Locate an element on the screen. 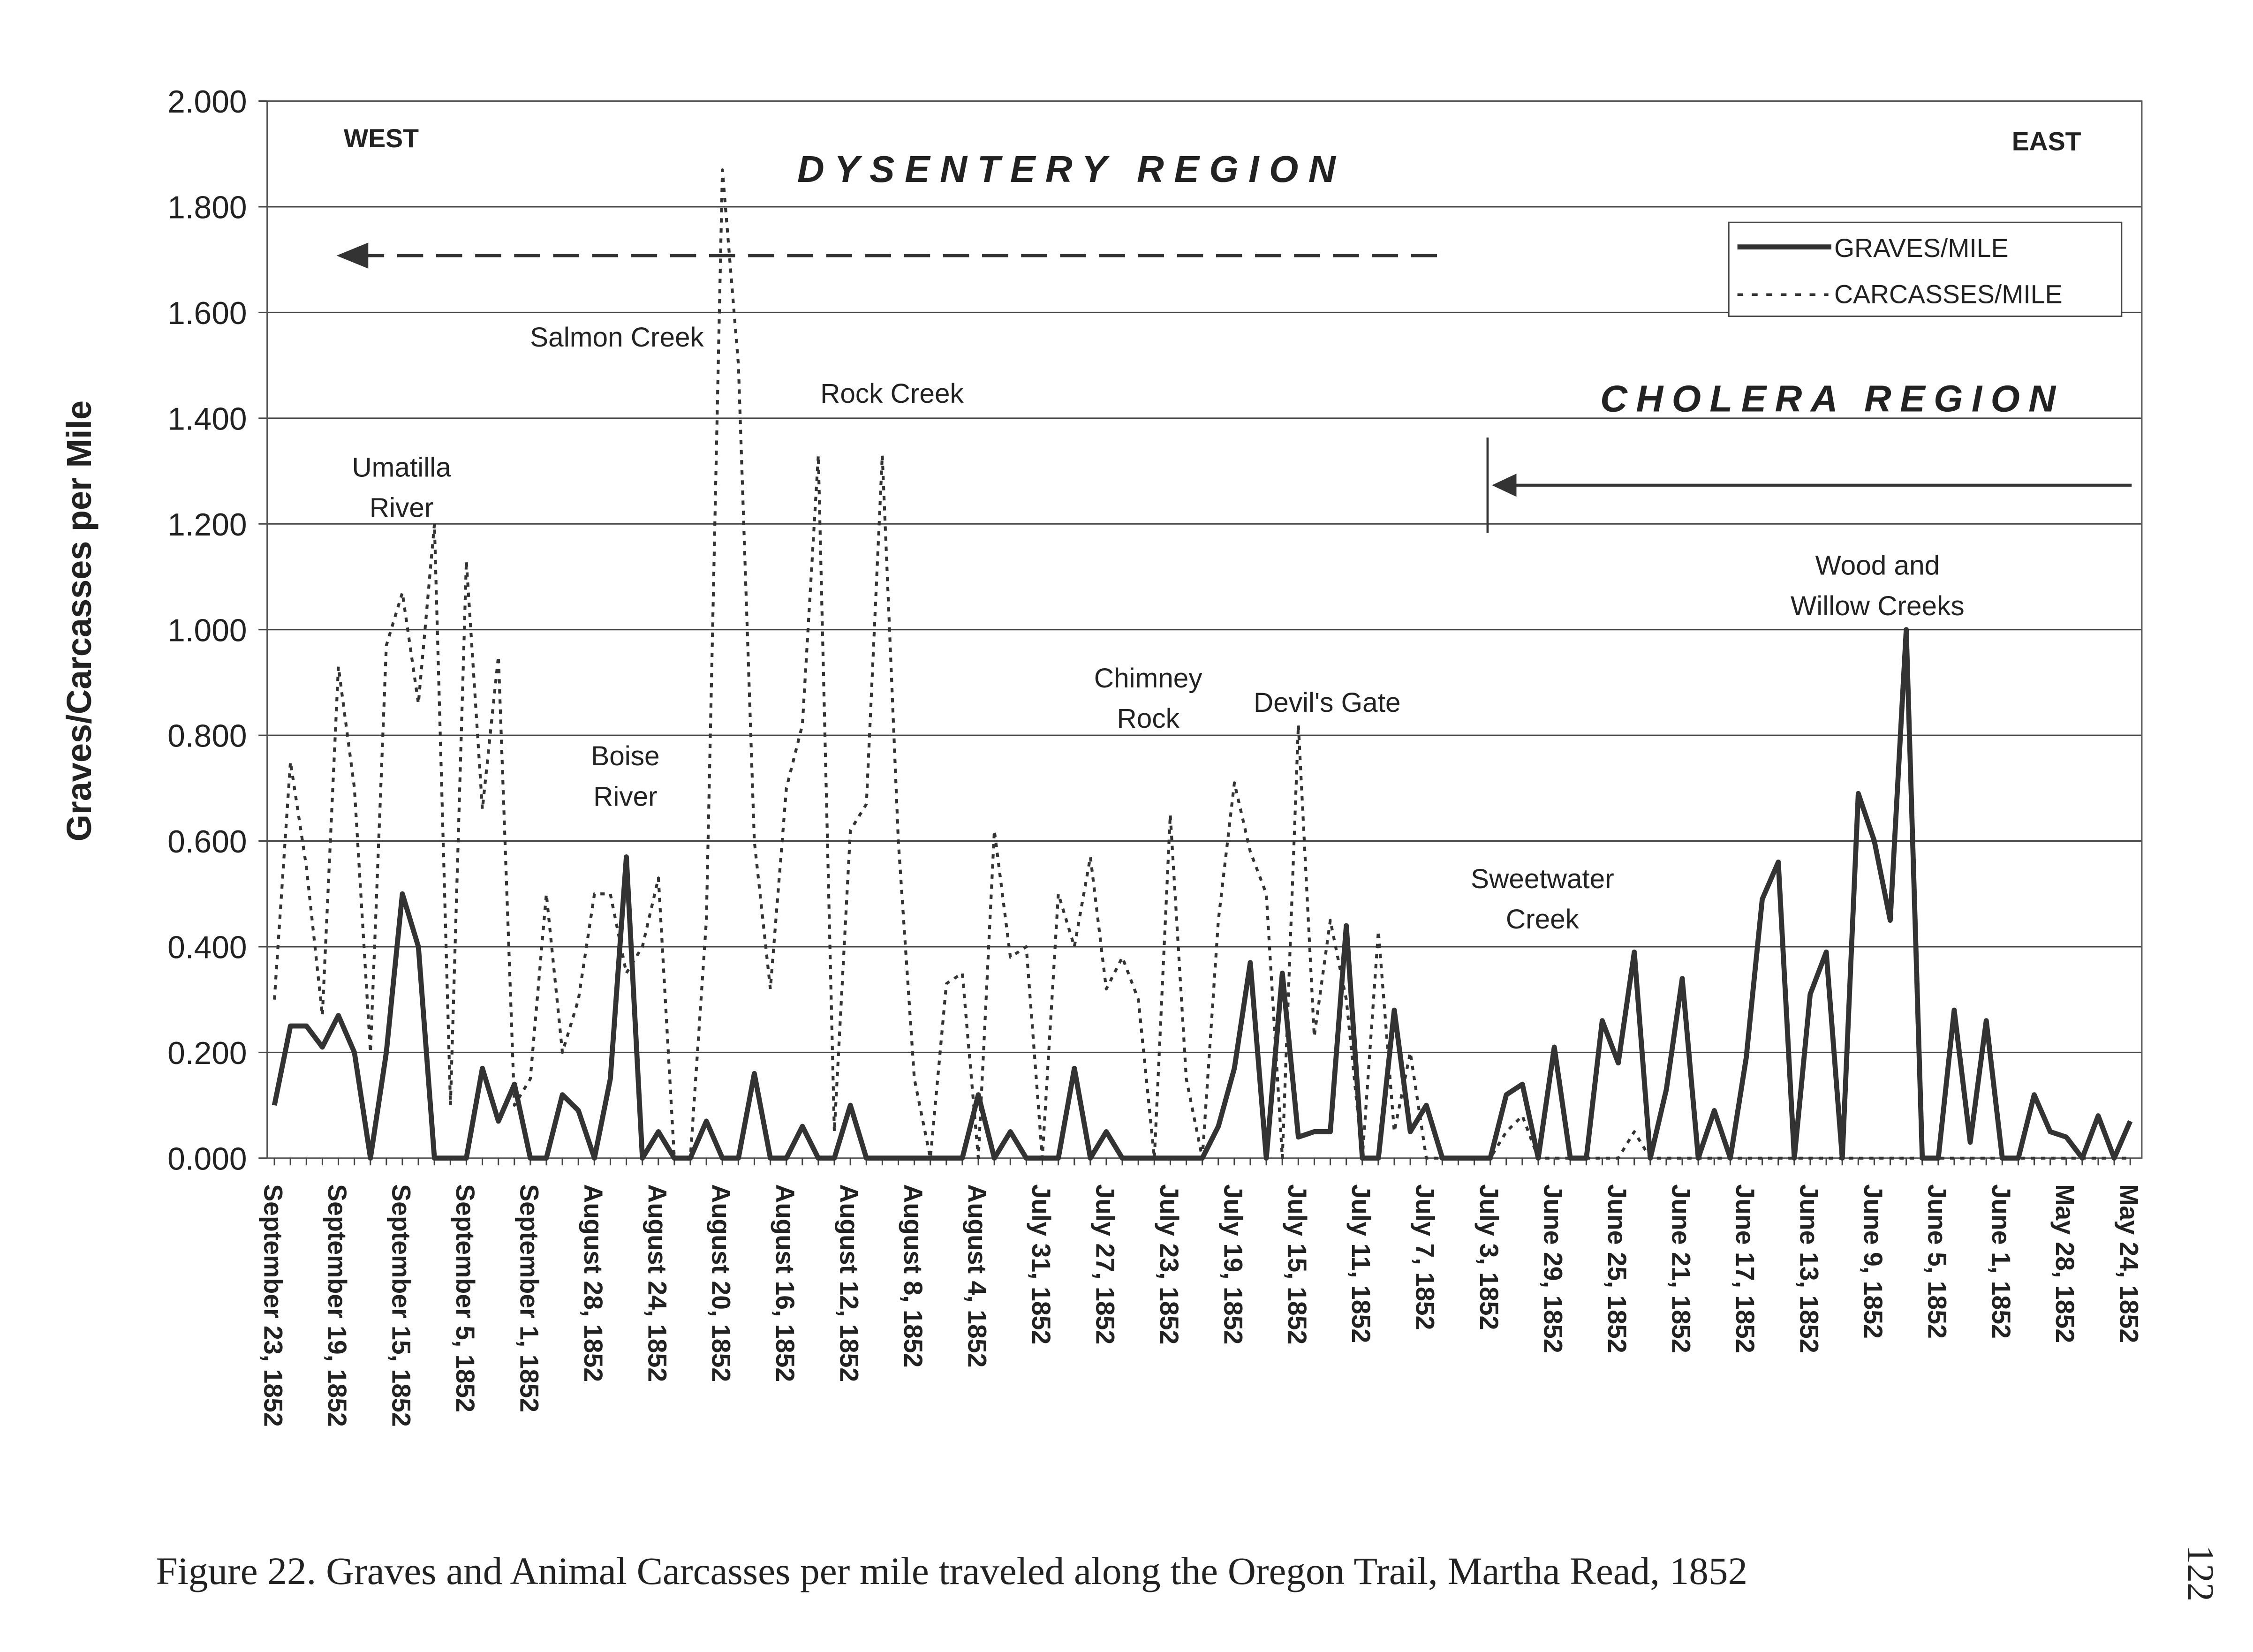 This screenshot has height=1652, width=2253. x-tick-label: June 17, 1852 is located at coordinates (1745, 1268).